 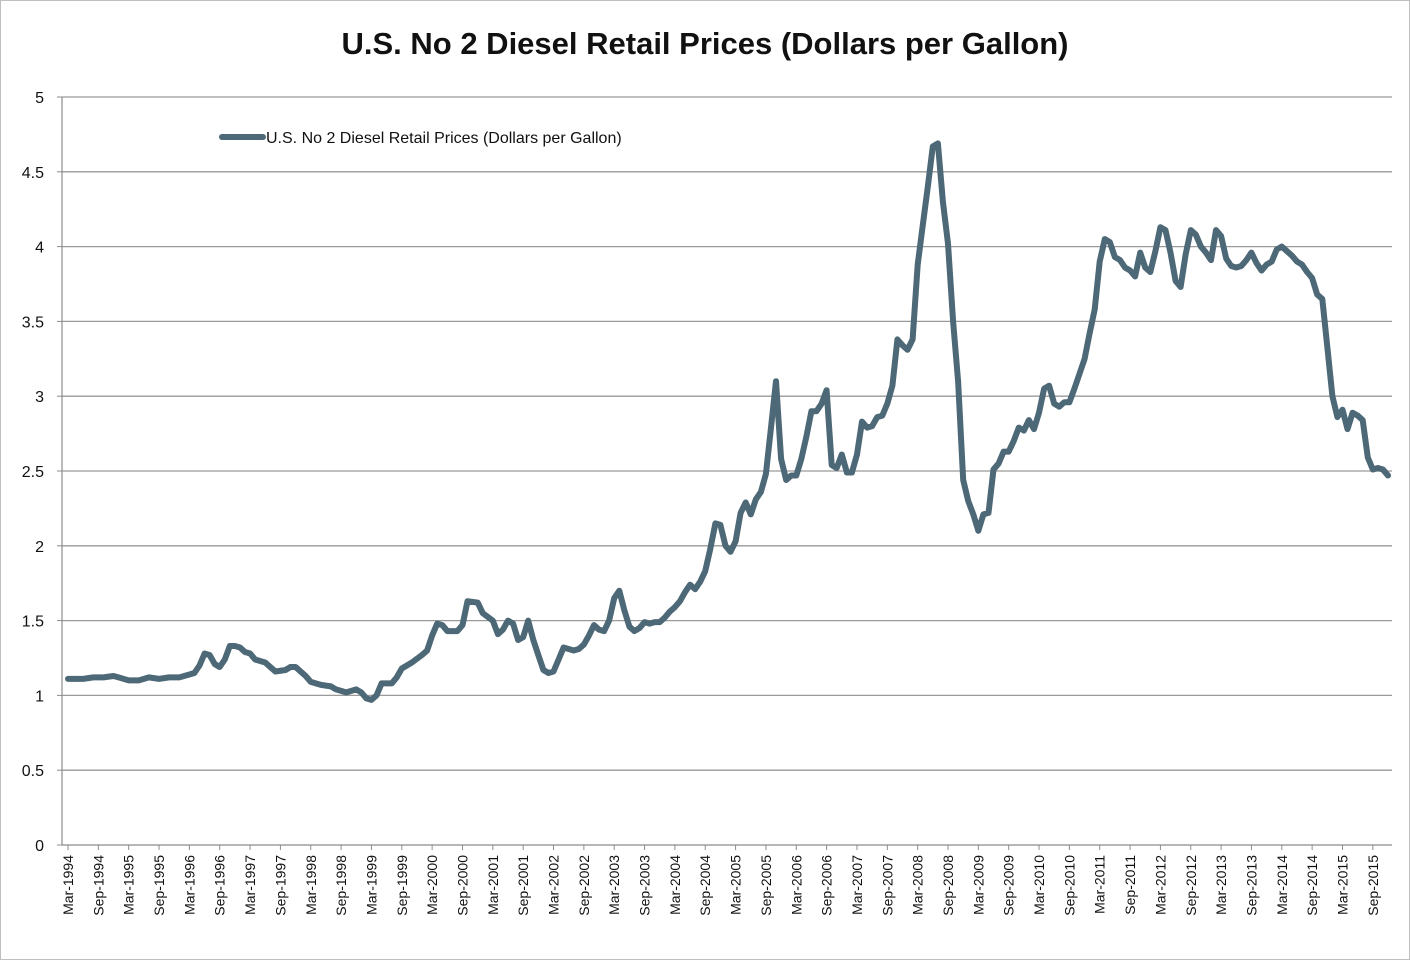 I want to click on x-tick-label: Mar-2015, so click(x=1342, y=885).